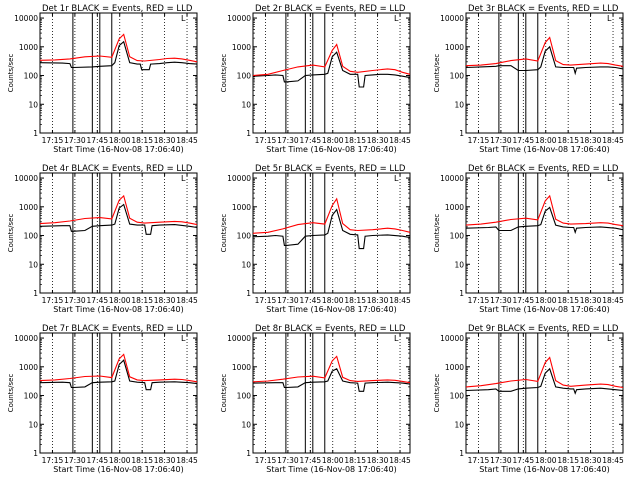 The image size is (640, 480). Describe the element at coordinates (543, 9) in the screenshot. I see `plot-title: Det 3r BLACK = Events, RED = LLD` at that location.